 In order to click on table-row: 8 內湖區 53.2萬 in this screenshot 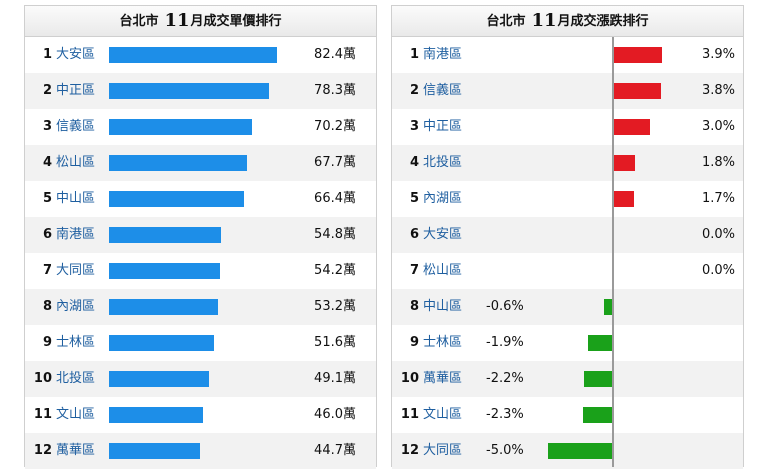, I will do `click(200, 307)`.